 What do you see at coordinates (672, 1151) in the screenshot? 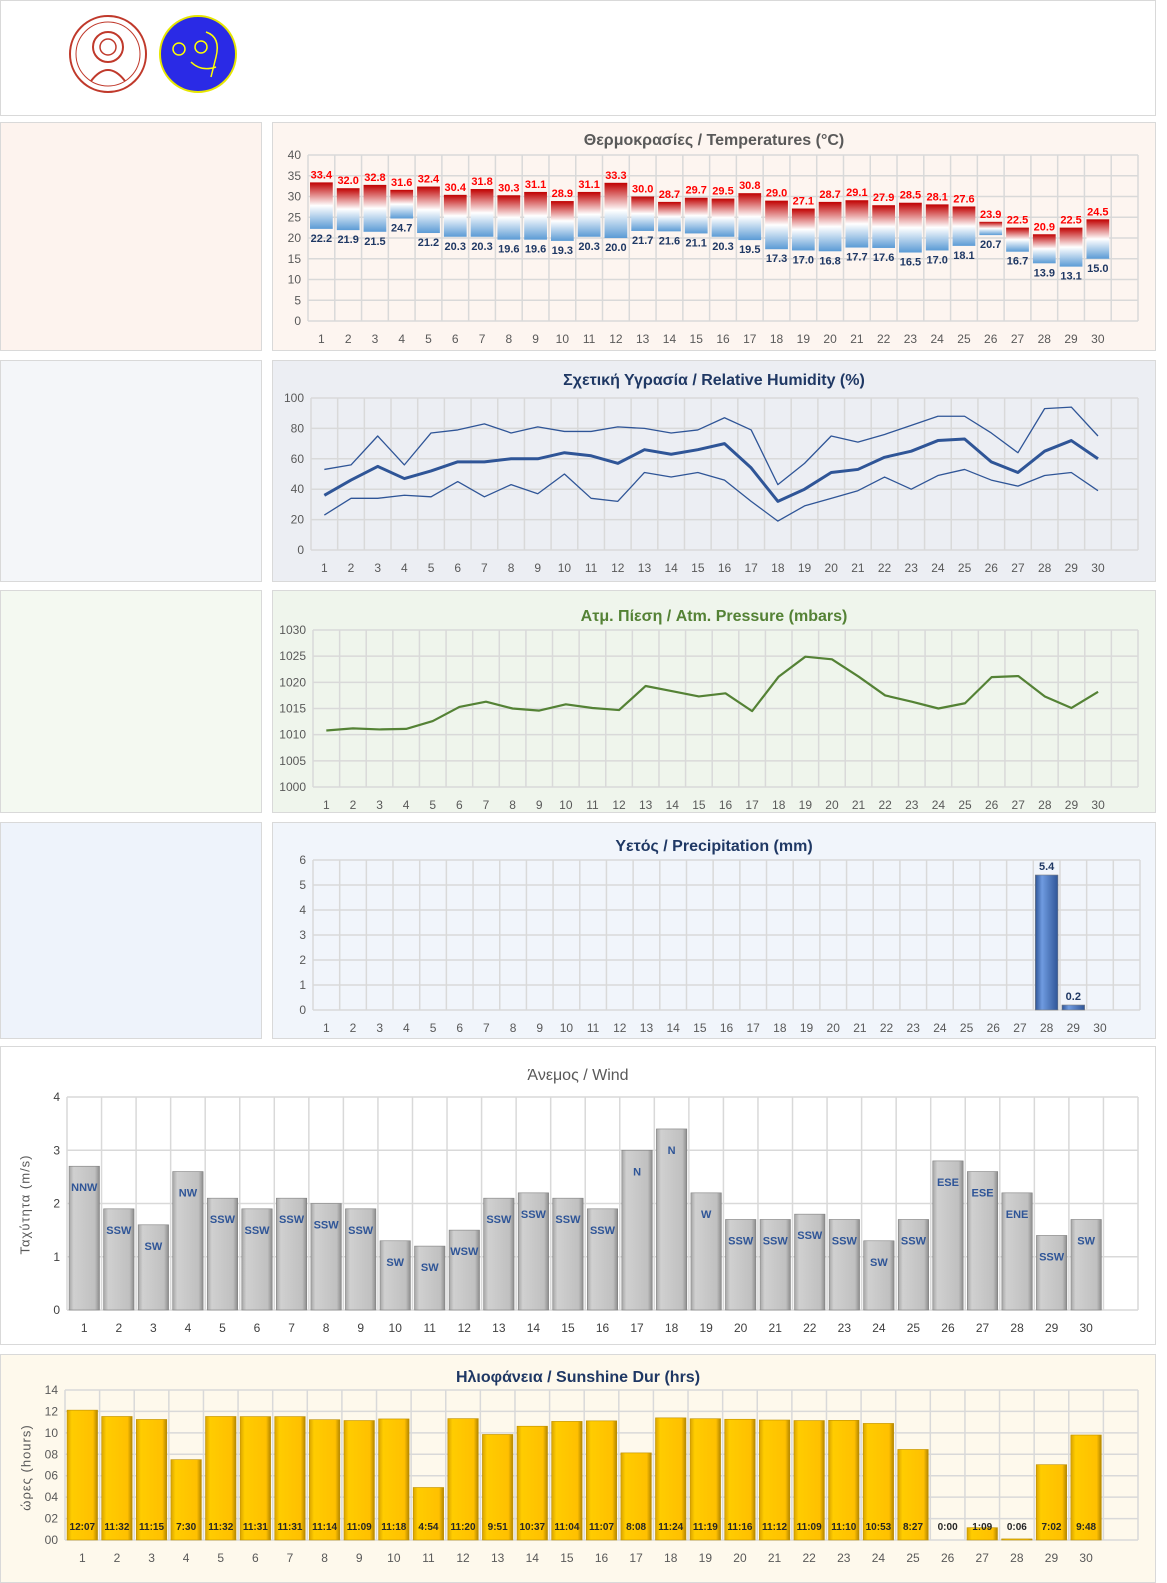
I see `wind-direction-label: N` at bounding box center [672, 1151].